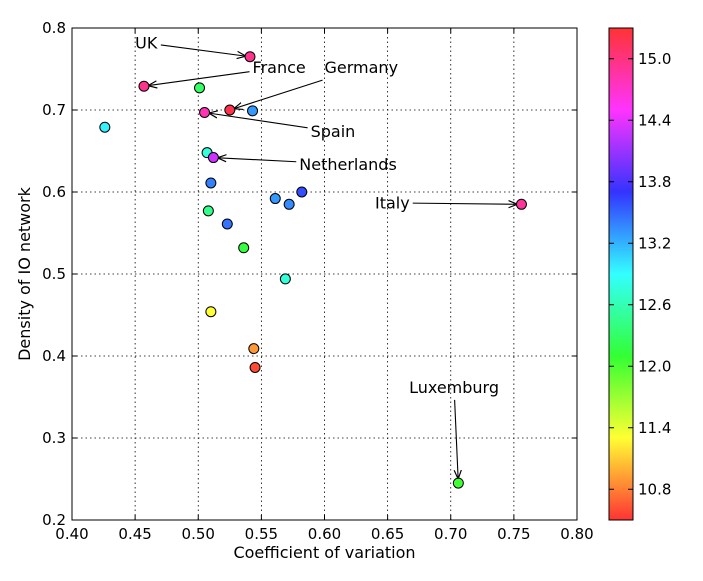 This screenshot has width=703, height=581. I want to click on y-tick-label: 0.4, so click(54, 356).